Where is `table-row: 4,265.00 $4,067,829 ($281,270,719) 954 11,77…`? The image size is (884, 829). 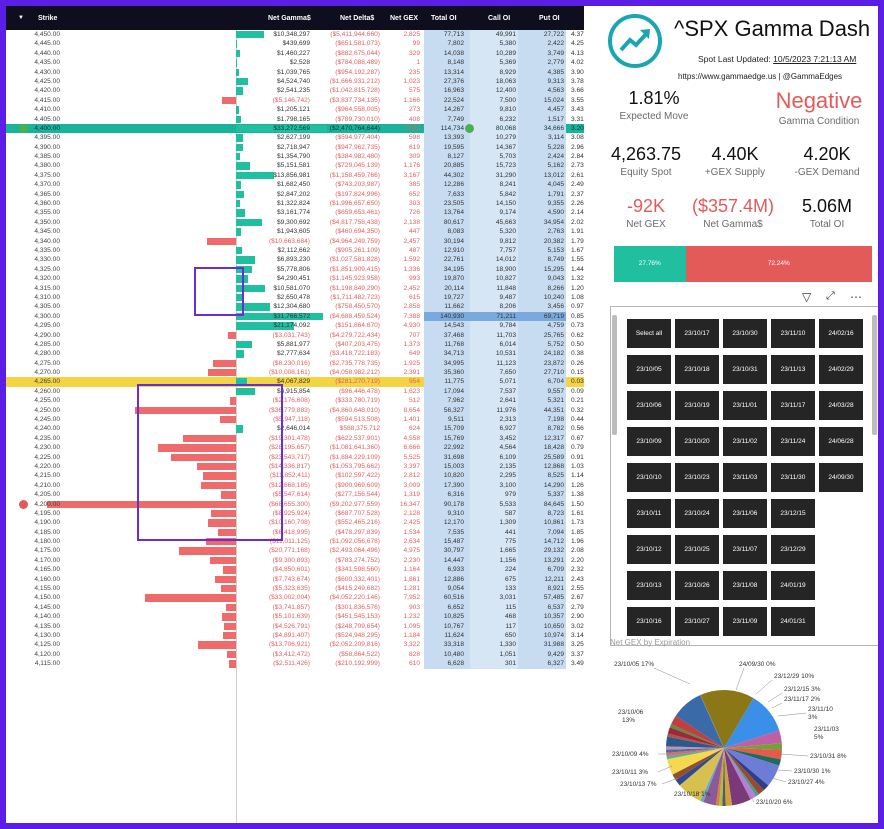 table-row: 4,265.00 $4,067,829 ($281,270,719) 954 11,77… is located at coordinates (295, 382).